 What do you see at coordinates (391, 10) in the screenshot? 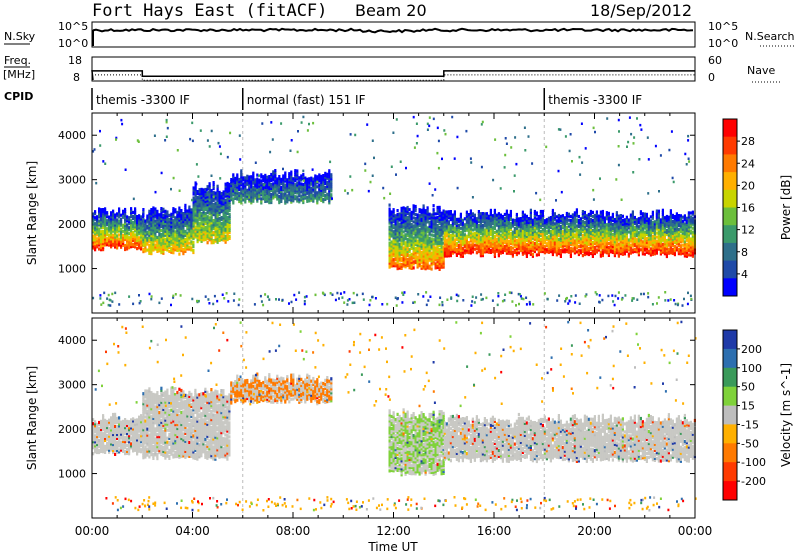
I see `beam-title: Beam 20` at bounding box center [391, 10].